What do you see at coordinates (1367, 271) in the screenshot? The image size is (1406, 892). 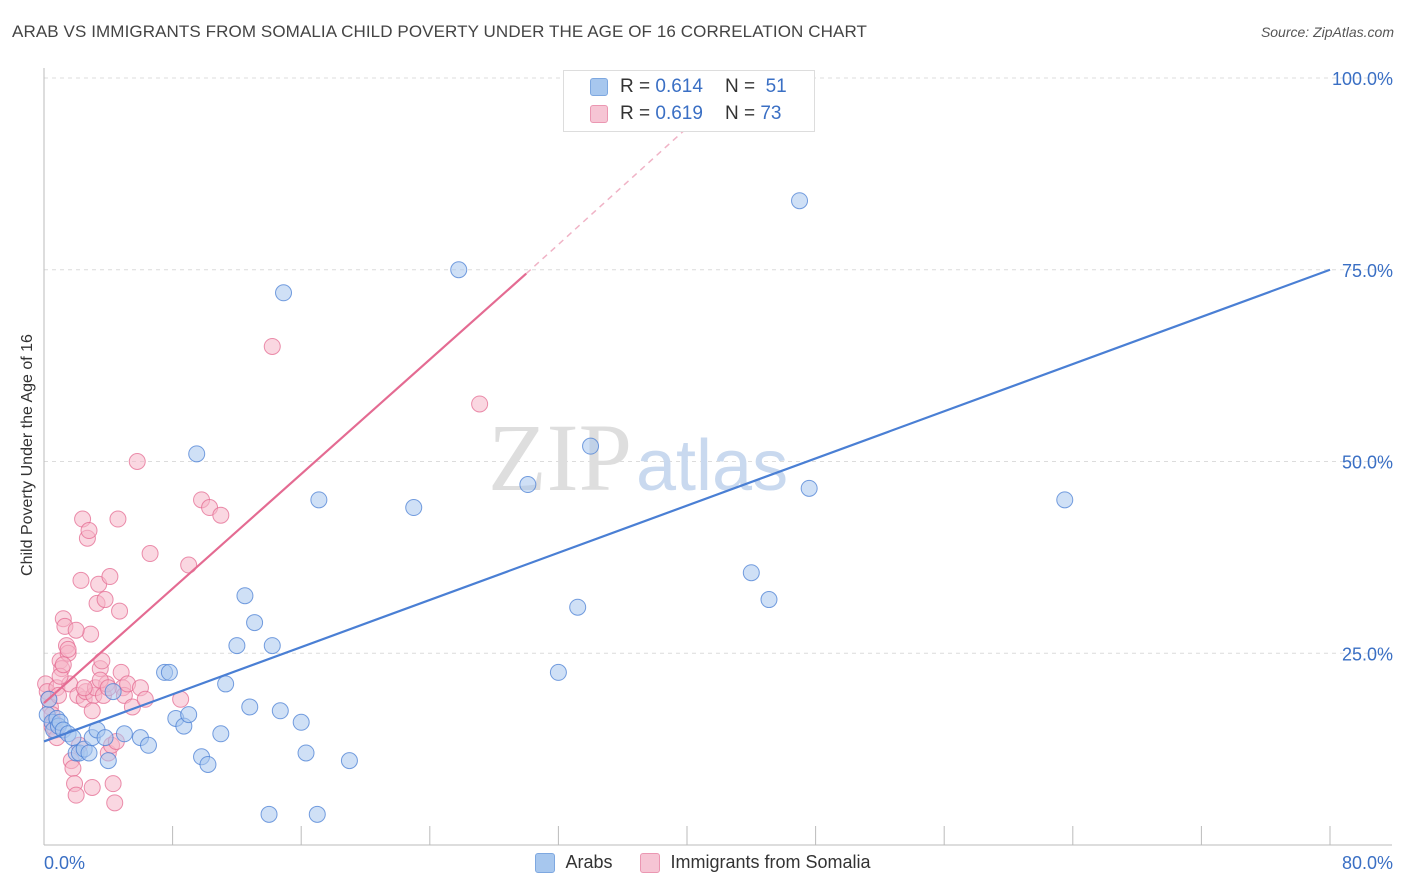 I see `y-tick-label-75: 75.0%` at bounding box center [1367, 271].